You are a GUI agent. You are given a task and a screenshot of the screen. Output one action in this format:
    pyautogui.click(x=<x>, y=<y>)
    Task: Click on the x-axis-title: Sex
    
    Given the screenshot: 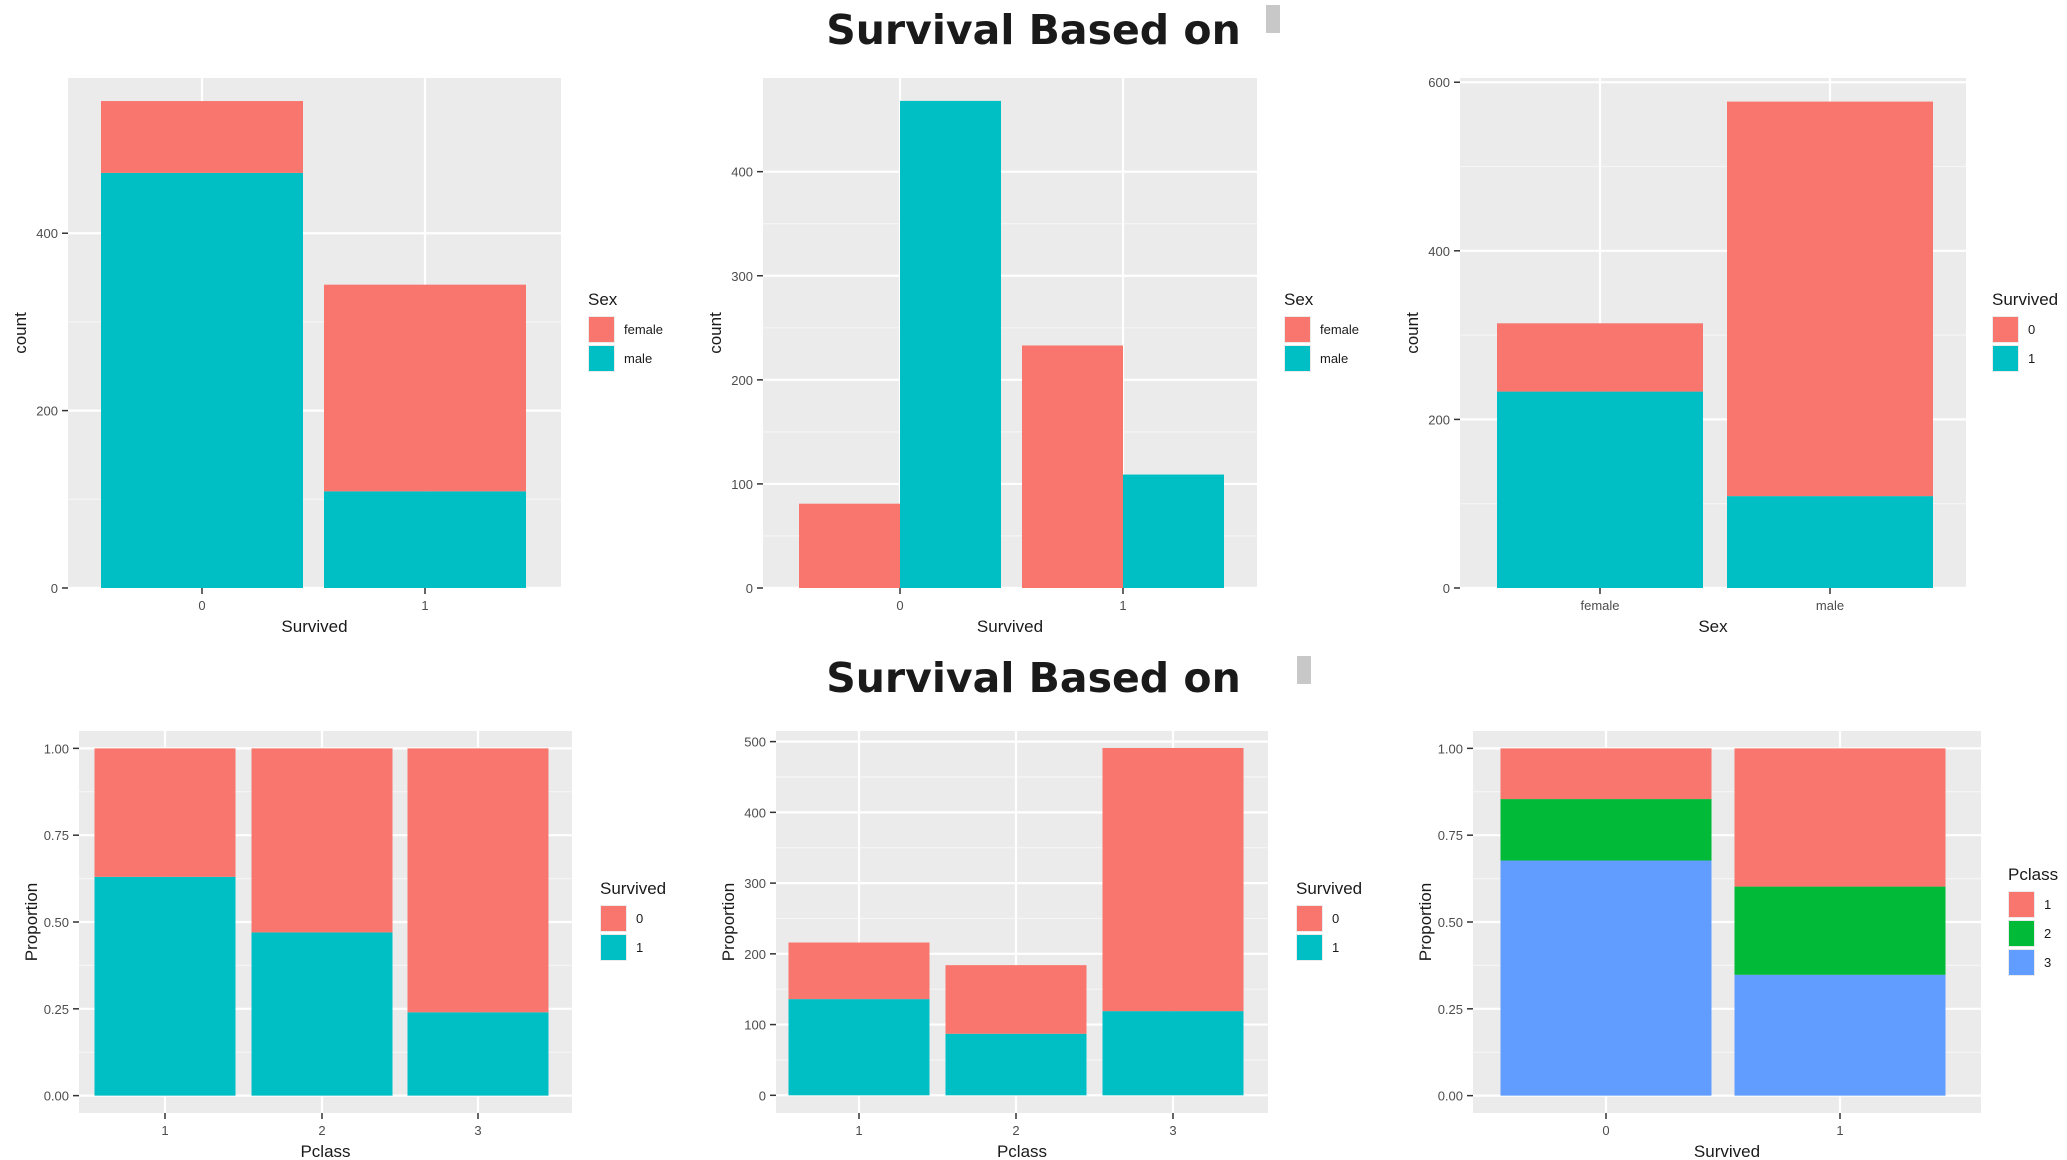 What is the action you would take?
    pyautogui.click(x=1713, y=626)
    